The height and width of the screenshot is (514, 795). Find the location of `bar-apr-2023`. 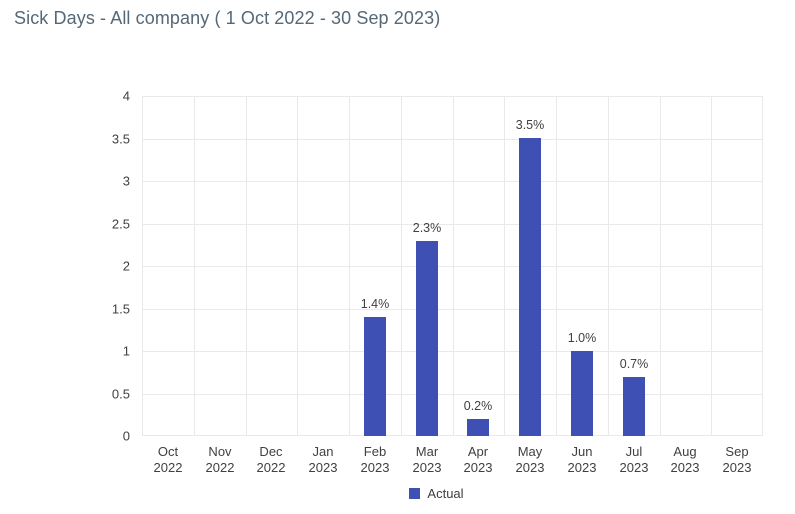

bar-apr-2023 is located at coordinates (478, 427).